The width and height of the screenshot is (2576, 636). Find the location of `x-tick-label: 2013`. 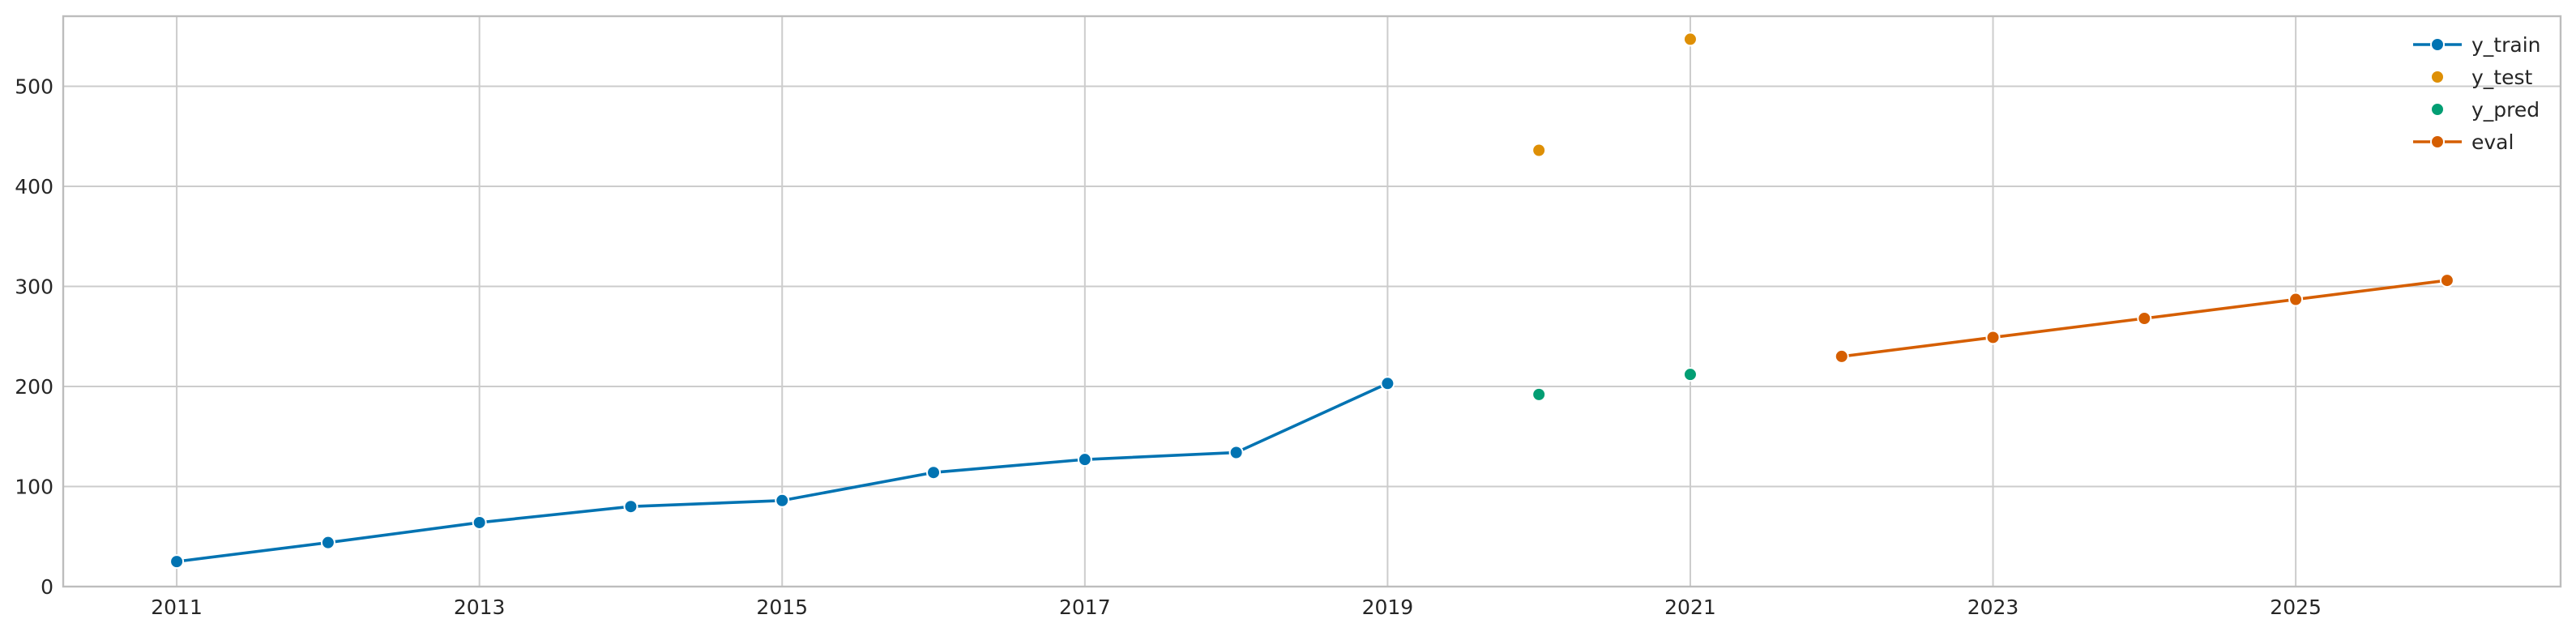

x-tick-label: 2013 is located at coordinates (480, 607).